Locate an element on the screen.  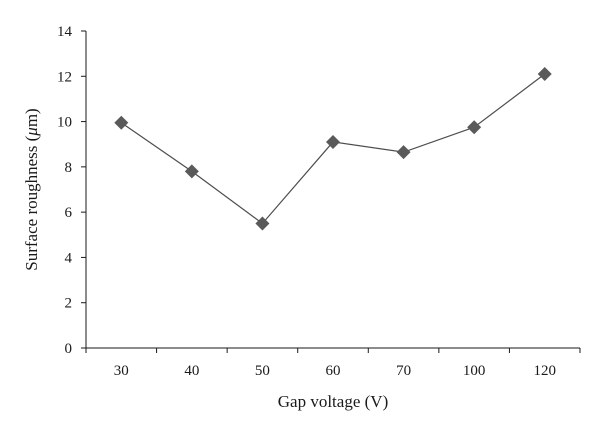
y-tick-label: 0 is located at coordinates (69, 349).